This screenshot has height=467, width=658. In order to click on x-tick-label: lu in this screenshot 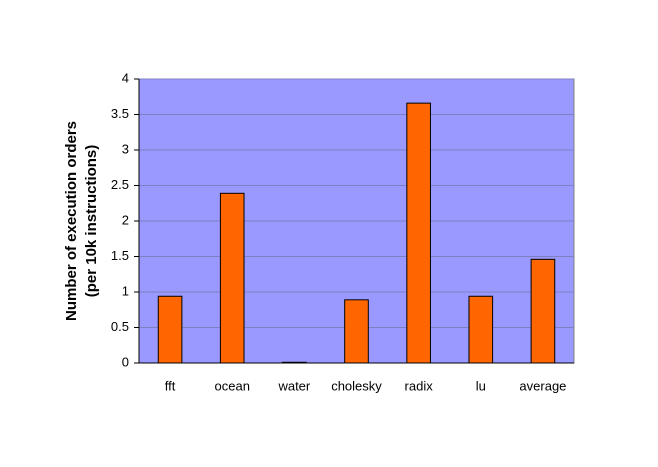, I will do `click(481, 385)`.